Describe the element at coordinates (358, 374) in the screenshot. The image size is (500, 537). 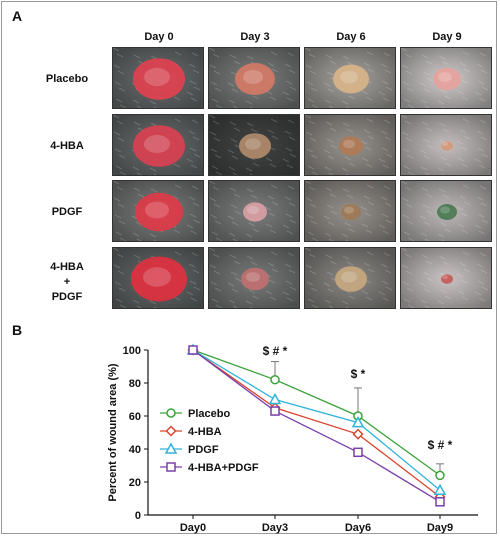
I see `significance-annotation: $ *` at that location.